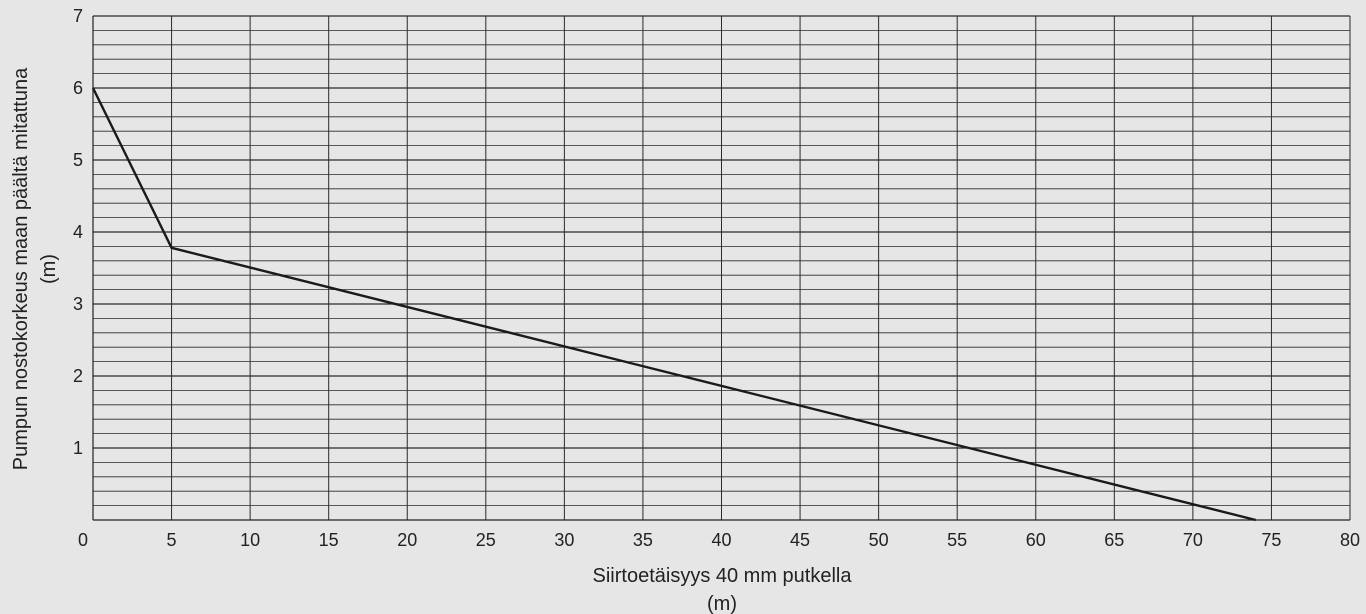 This screenshot has height=614, width=1366. I want to click on x-tick-label: 80, so click(1350, 540).